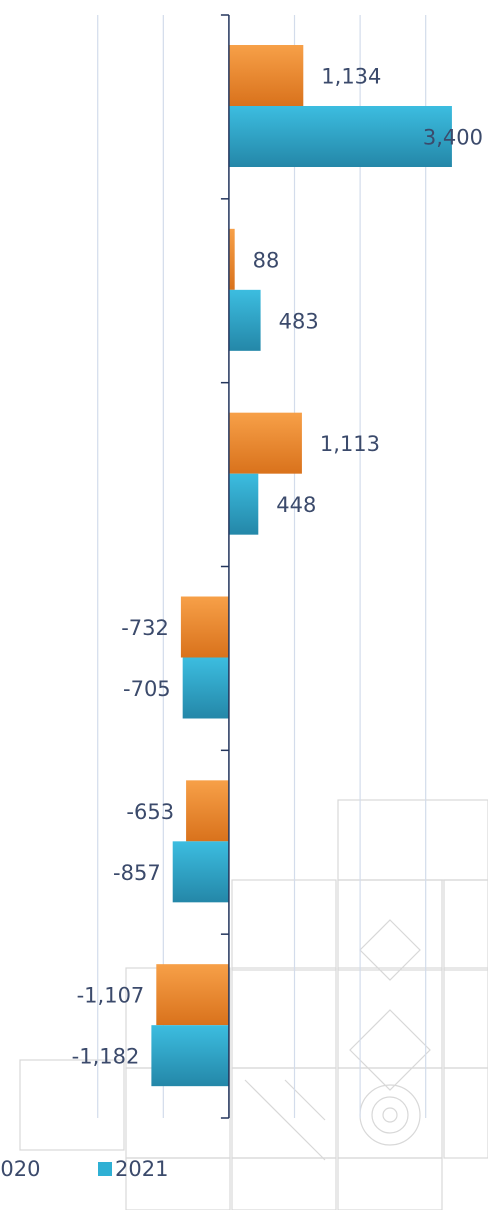  Describe the element at coordinates (453, 138) in the screenshot. I see `data-label: 3,400` at that location.